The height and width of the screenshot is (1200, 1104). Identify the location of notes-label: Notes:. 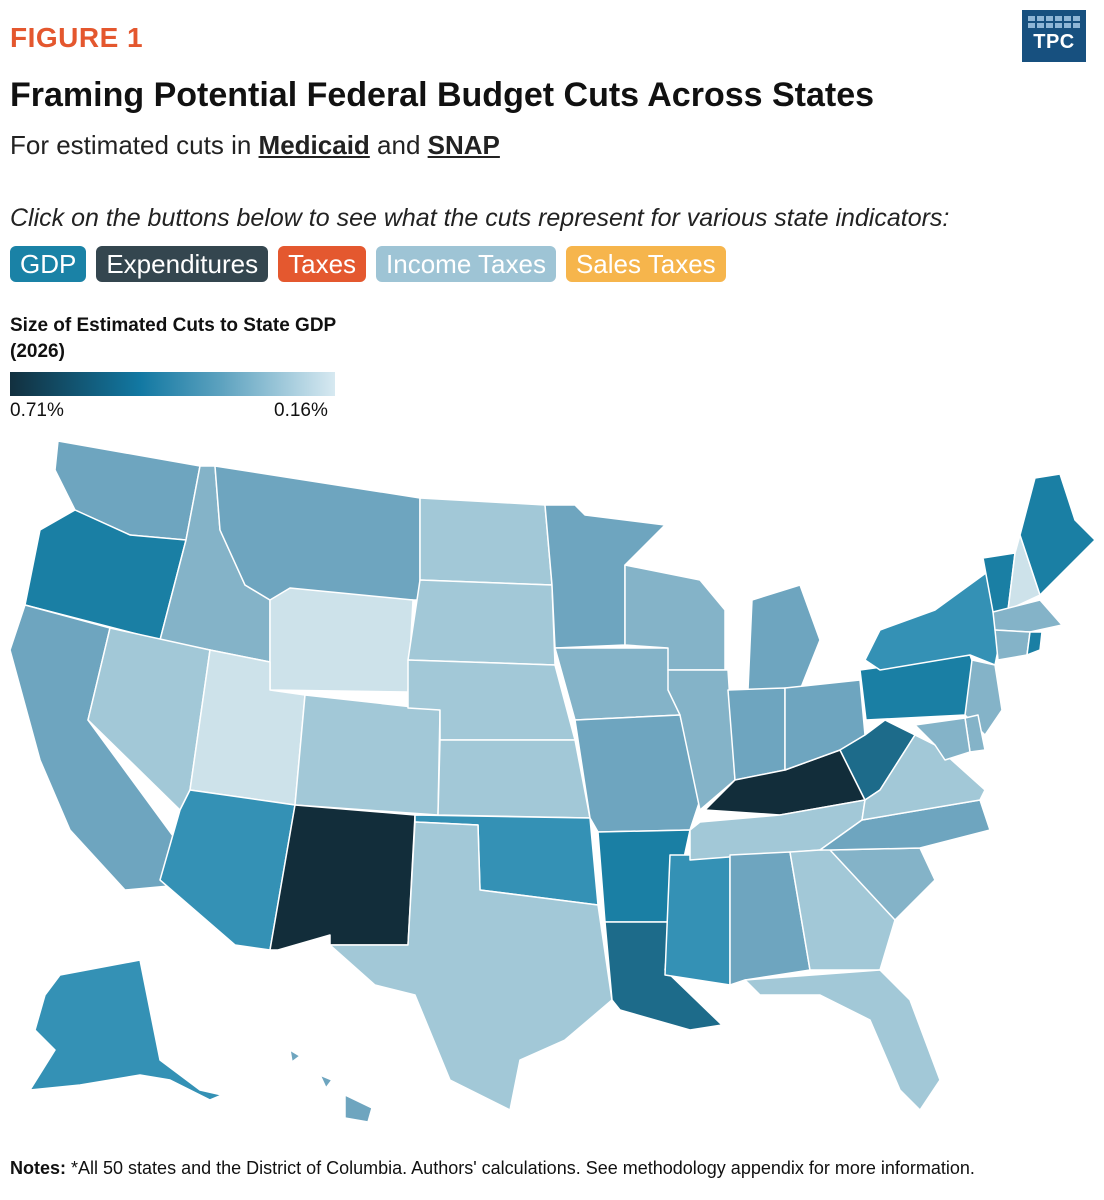
(38, 1168).